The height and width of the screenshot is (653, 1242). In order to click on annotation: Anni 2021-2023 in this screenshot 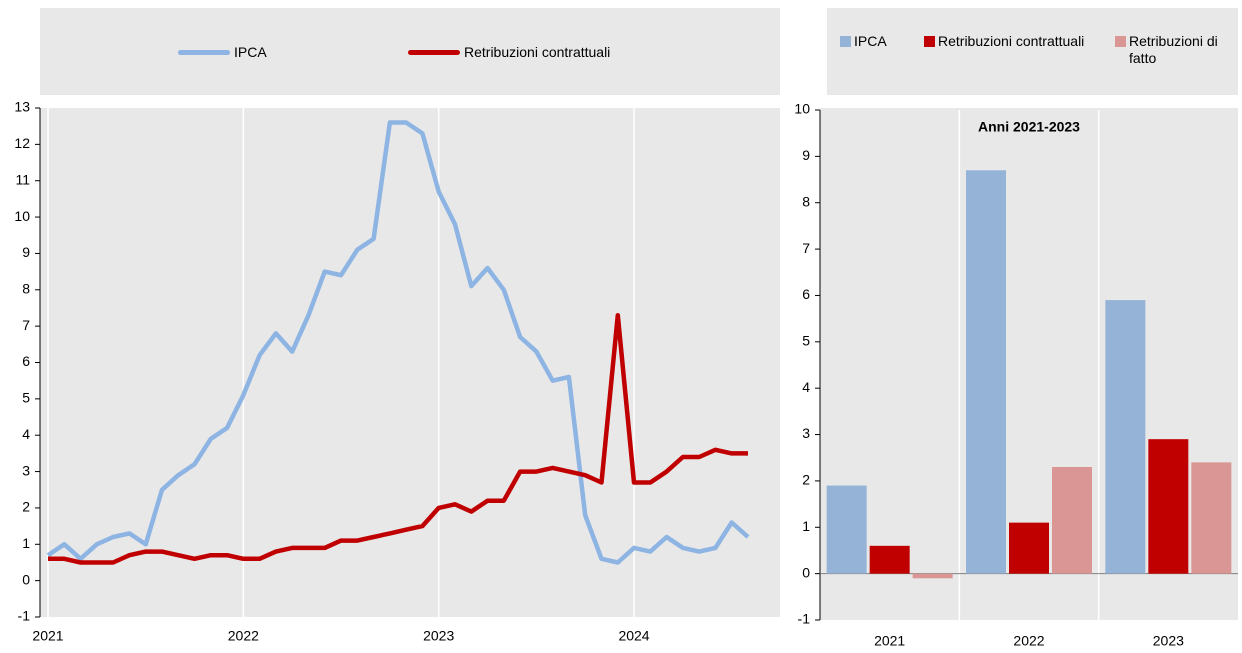, I will do `click(1029, 127)`.